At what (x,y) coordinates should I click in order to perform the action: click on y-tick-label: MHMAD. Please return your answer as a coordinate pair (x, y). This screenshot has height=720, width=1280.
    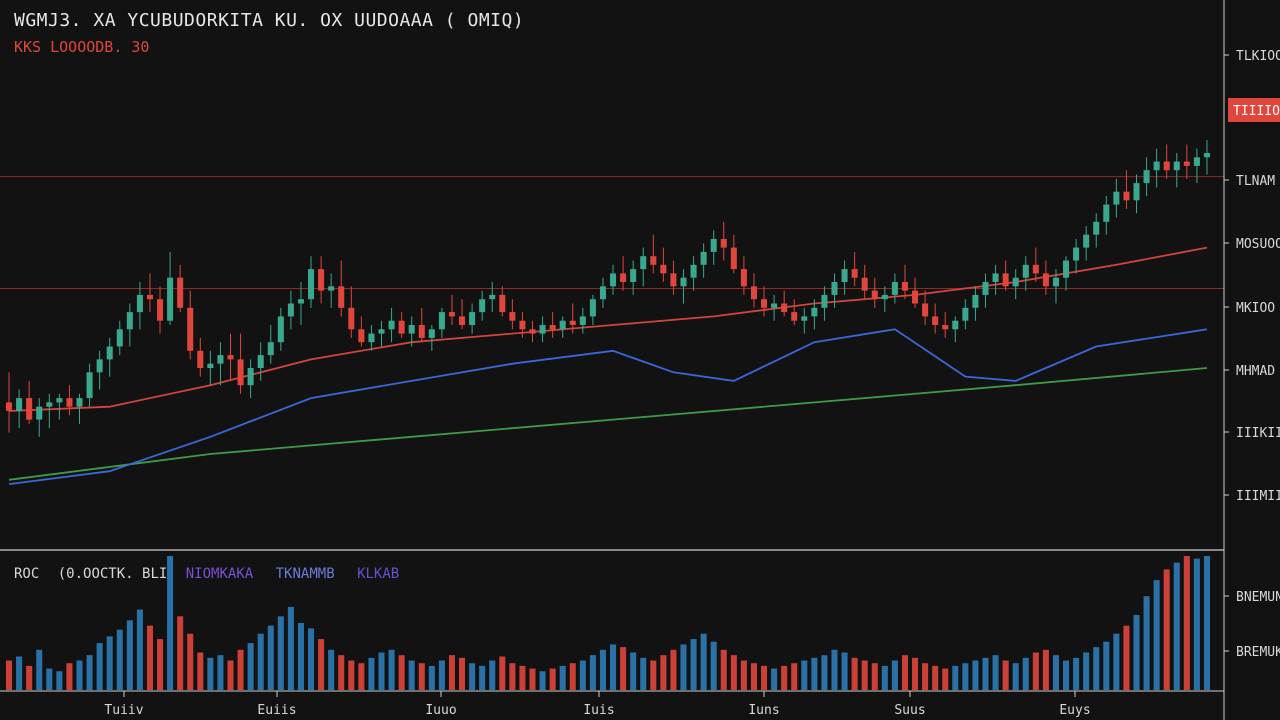
    Looking at the image, I should click on (1255, 371).